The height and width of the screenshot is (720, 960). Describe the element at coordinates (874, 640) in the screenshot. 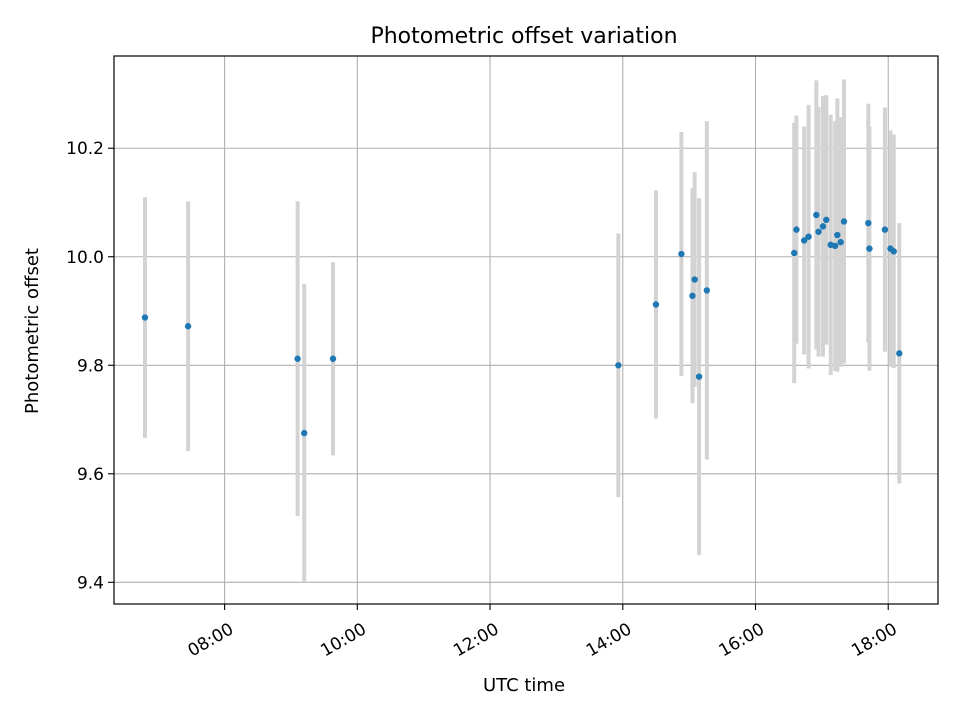

I see `x-tick-label: 18:00` at that location.